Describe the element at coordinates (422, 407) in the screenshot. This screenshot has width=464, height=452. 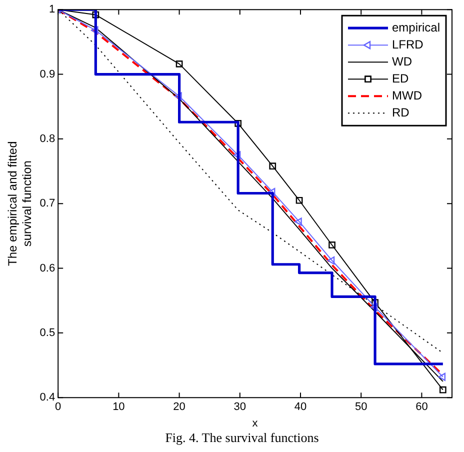
I see `x-tick-label: 60` at that location.